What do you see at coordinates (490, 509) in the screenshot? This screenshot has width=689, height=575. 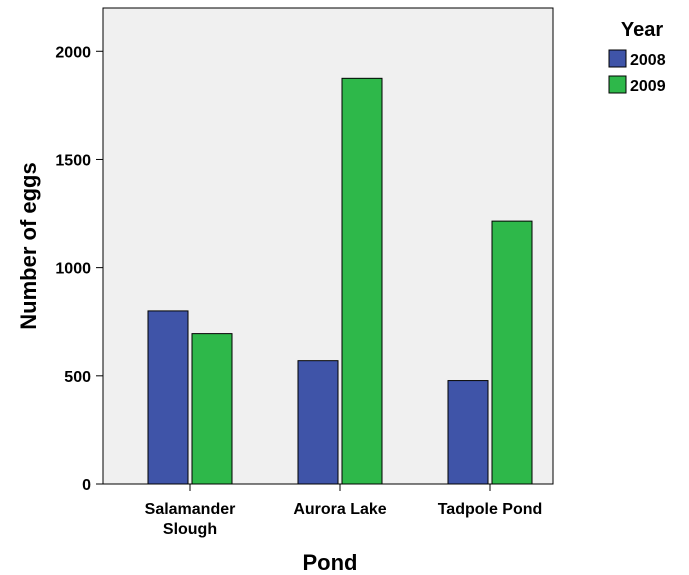 I see `x-tick-label: Tadpole Pond` at bounding box center [490, 509].